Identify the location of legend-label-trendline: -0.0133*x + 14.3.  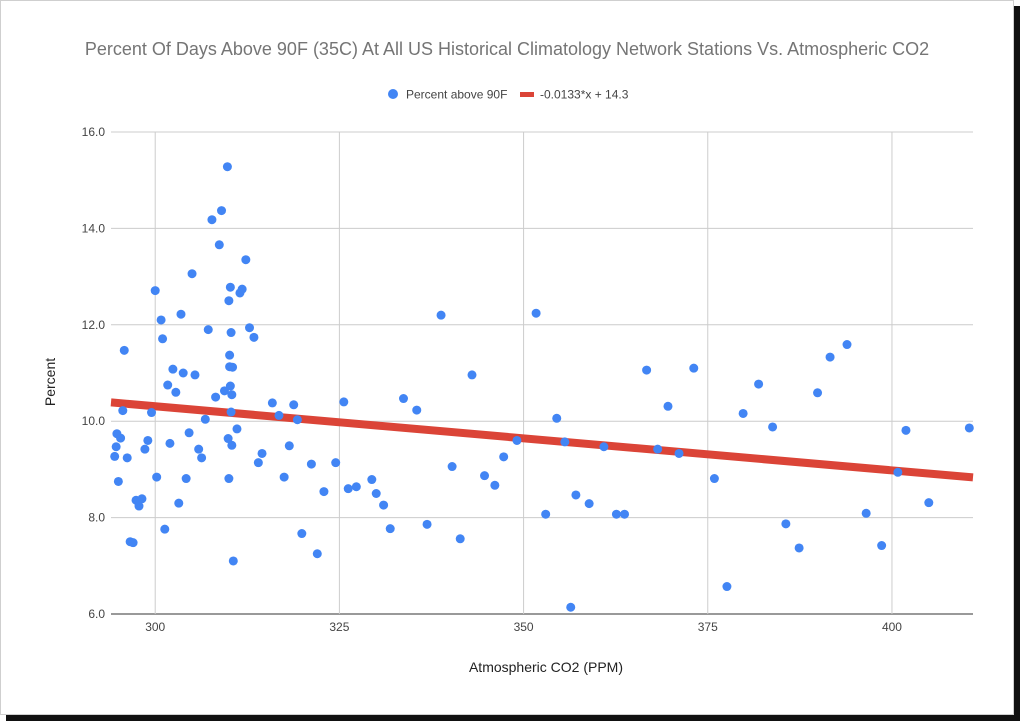
(584, 95).